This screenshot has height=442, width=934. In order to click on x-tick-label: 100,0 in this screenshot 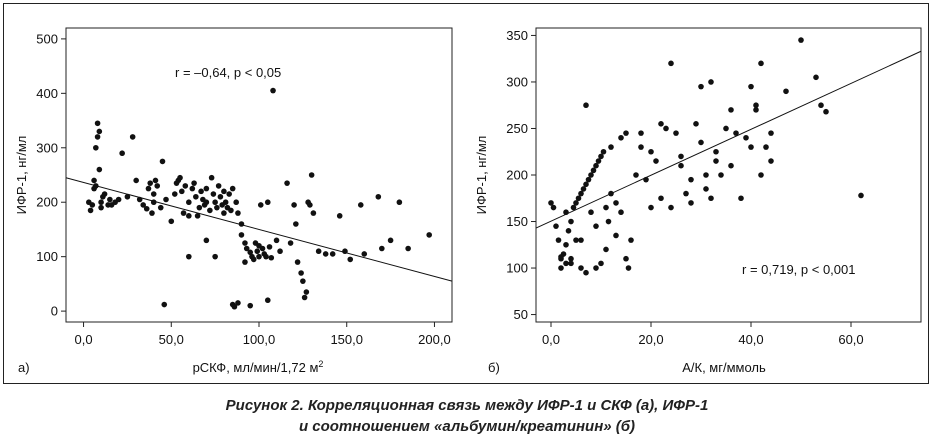, I will do `click(259, 339)`.